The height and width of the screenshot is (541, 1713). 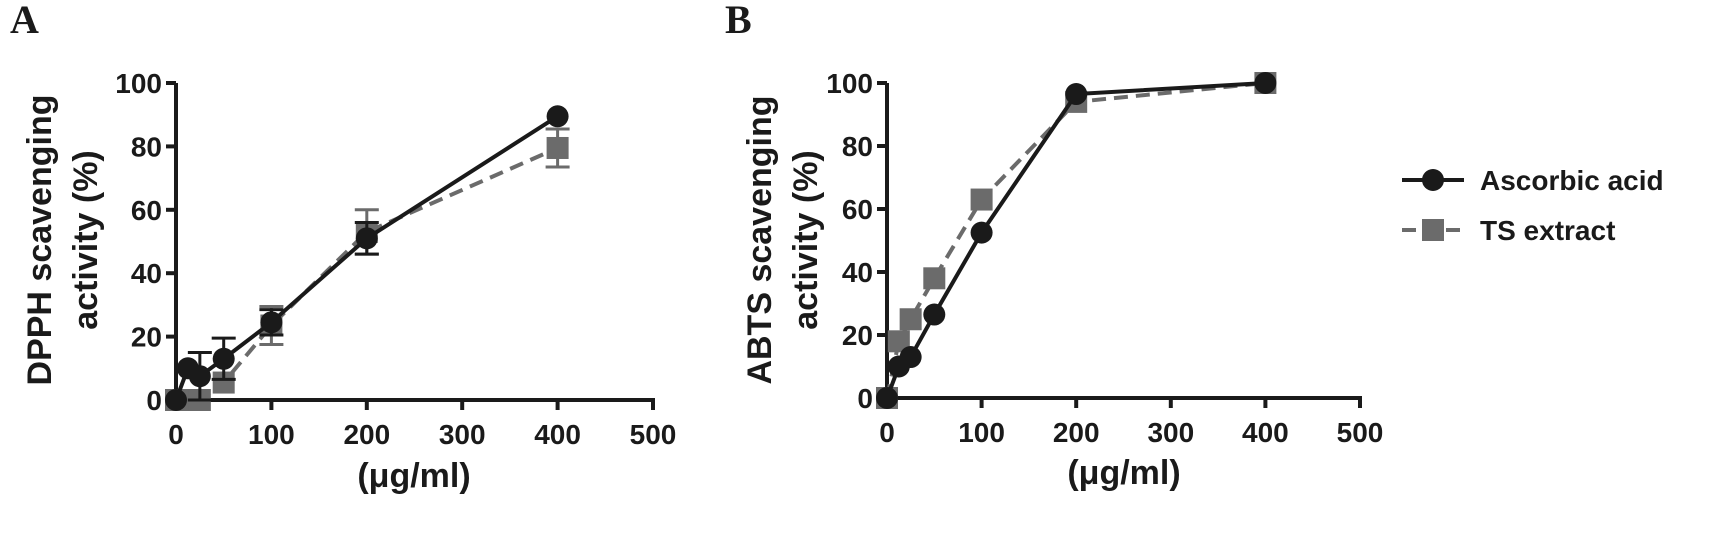 I want to click on legend-label: Ascorbic acid, so click(x=1572, y=180).